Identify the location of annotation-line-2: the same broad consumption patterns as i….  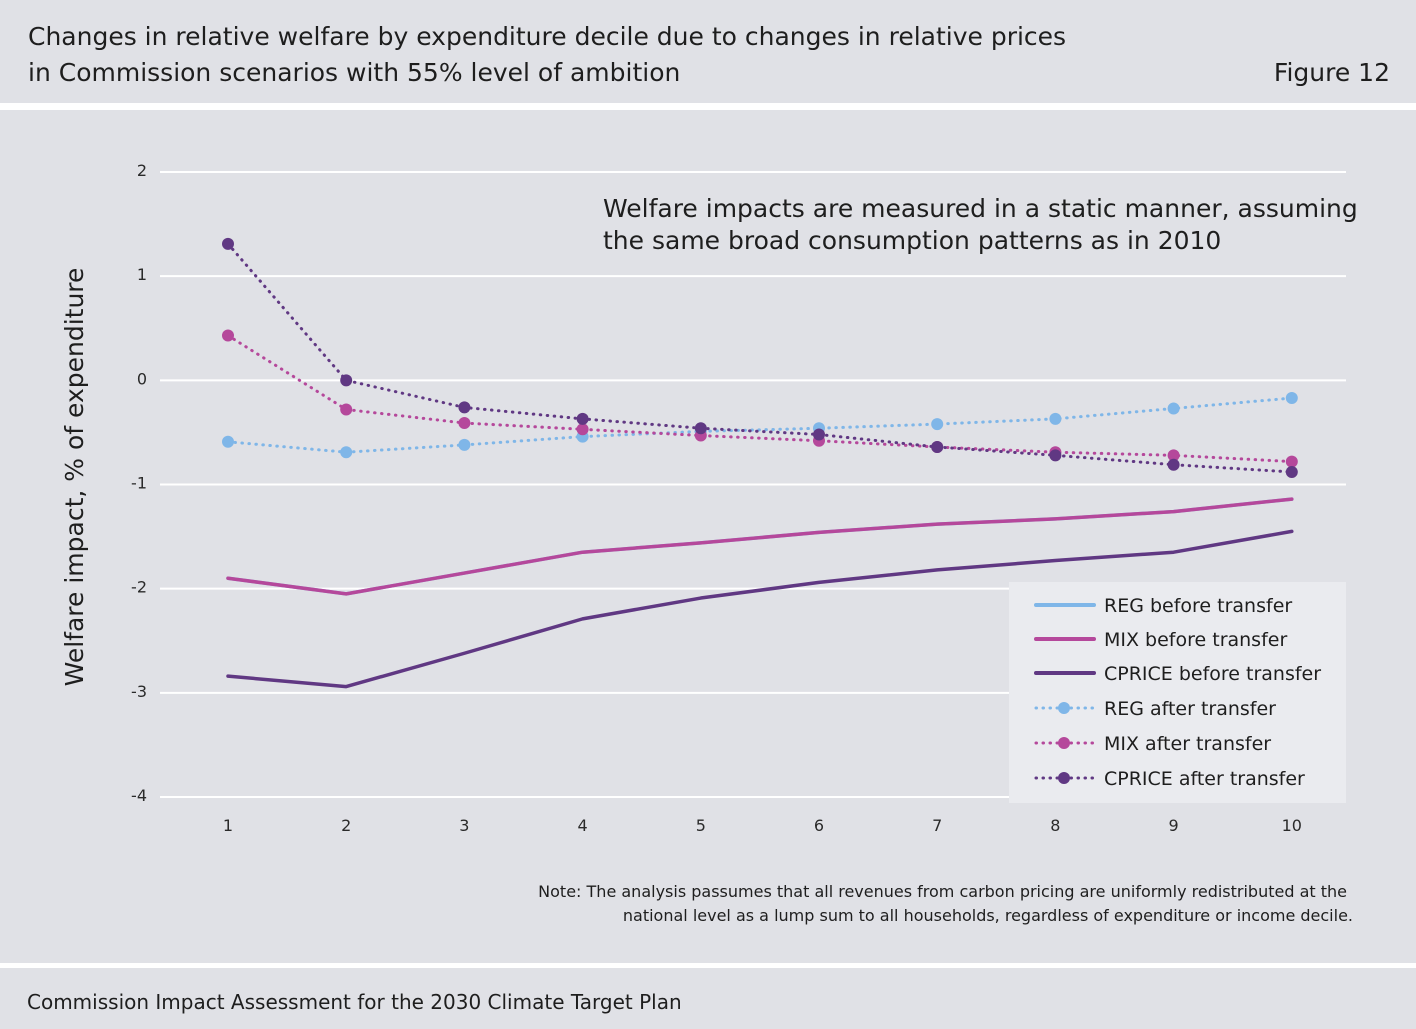
(912, 240).